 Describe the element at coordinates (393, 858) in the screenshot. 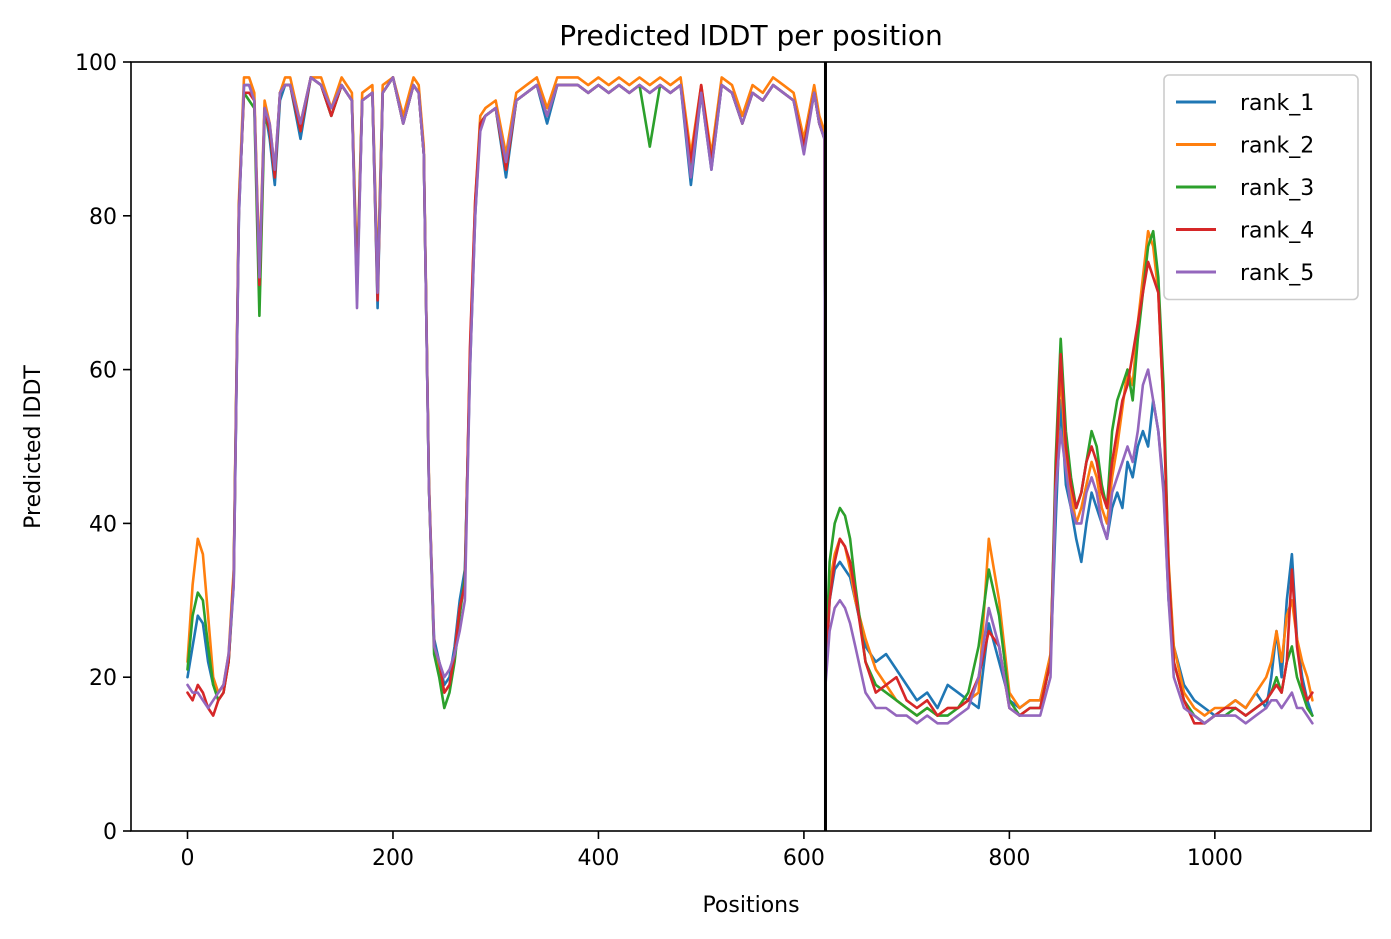

I see `x-tick-label: 200` at that location.